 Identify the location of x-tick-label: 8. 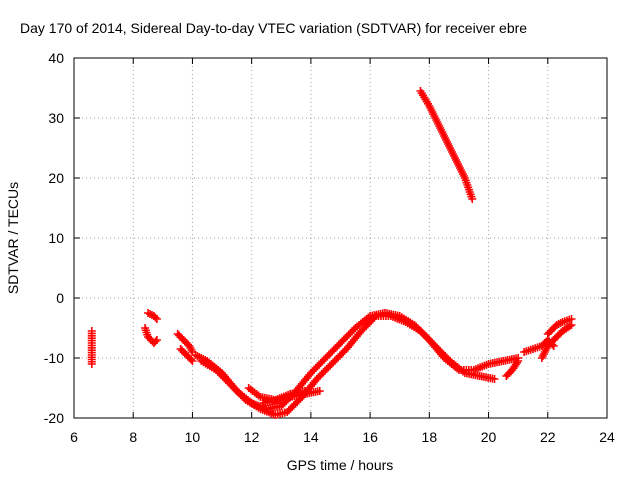
(133, 437).